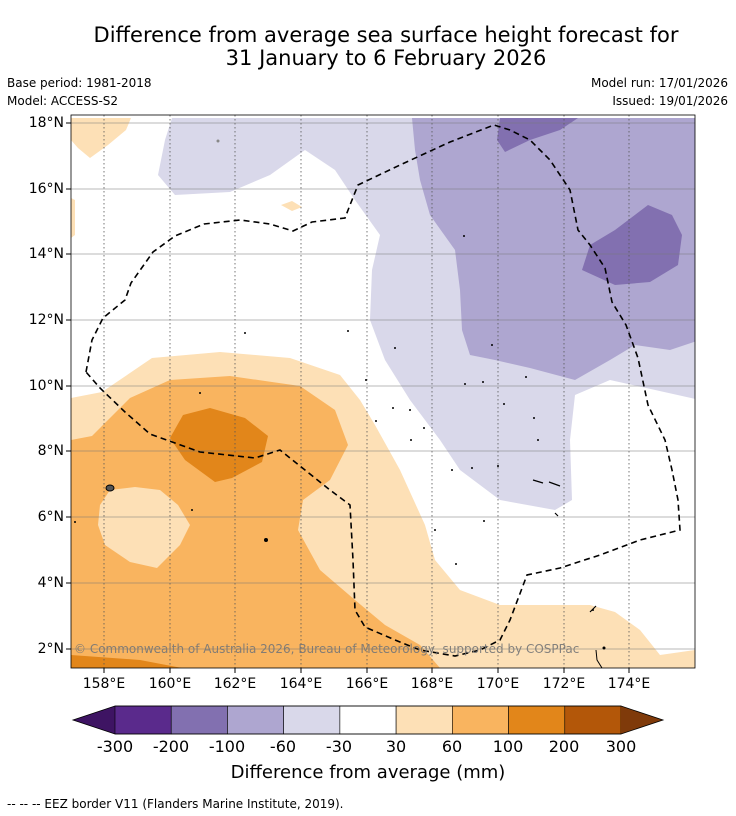 This screenshot has height=816, width=736. Describe the element at coordinates (564, 746) in the screenshot. I see `colorbar-tick-label: 200` at that location.